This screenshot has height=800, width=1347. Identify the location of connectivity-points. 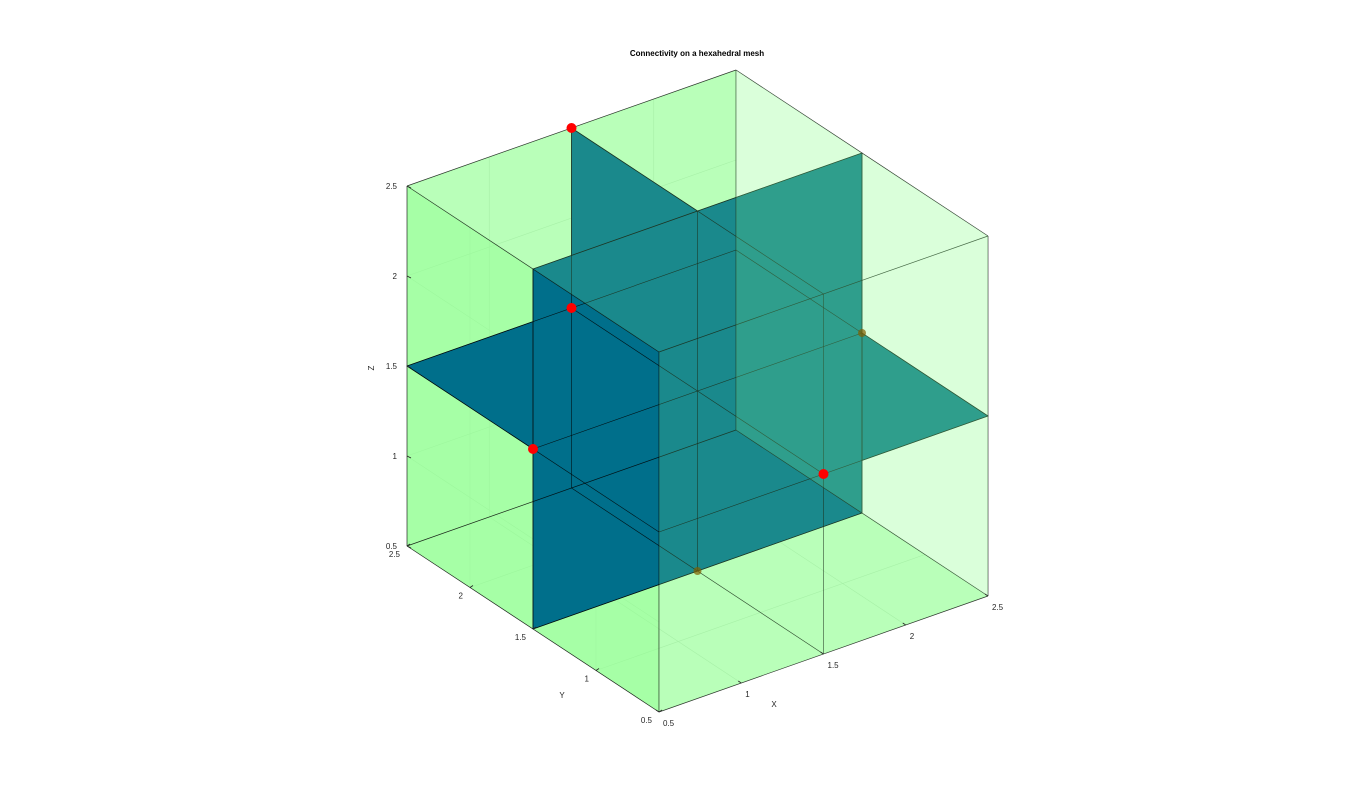
(697, 349).